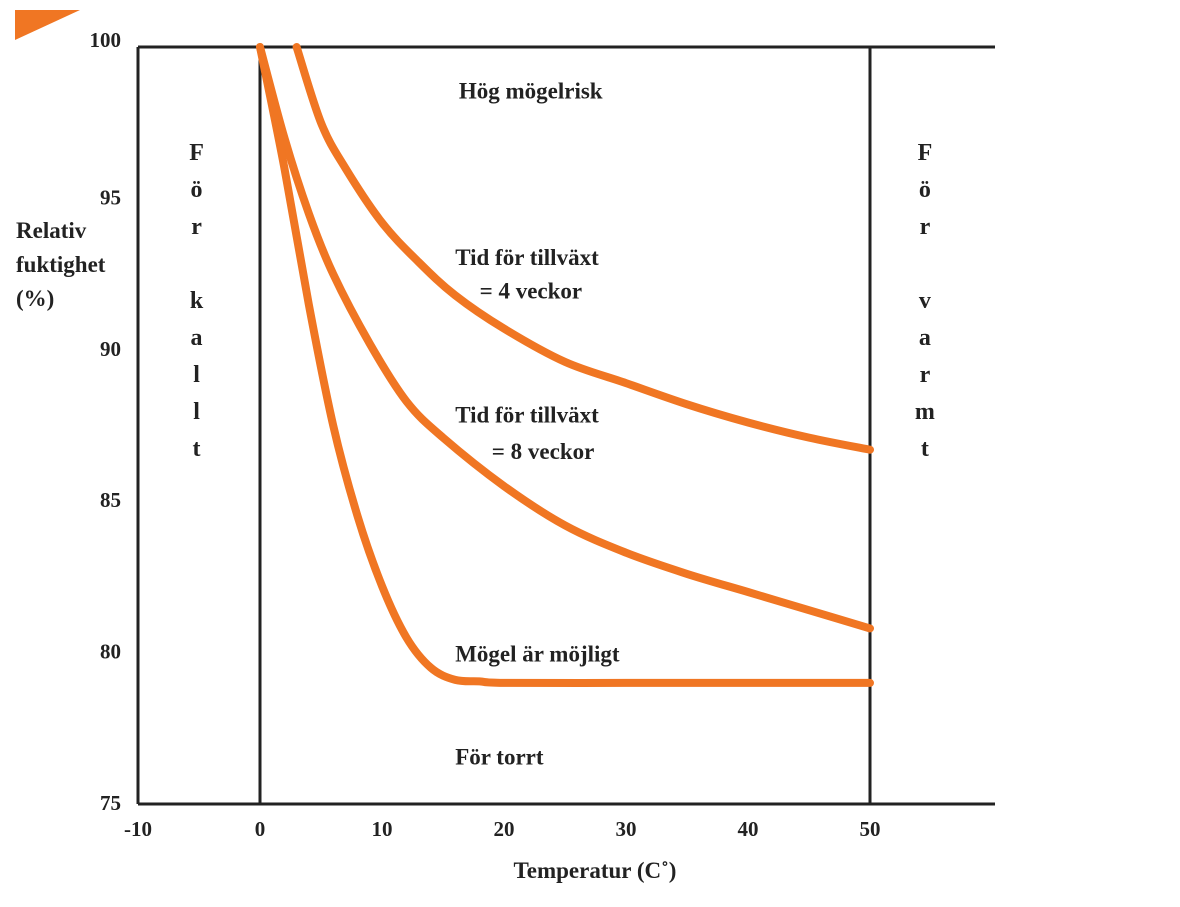 The image size is (1180, 907). What do you see at coordinates (51, 230) in the screenshot?
I see `y-axis-label-line: Relativ` at bounding box center [51, 230].